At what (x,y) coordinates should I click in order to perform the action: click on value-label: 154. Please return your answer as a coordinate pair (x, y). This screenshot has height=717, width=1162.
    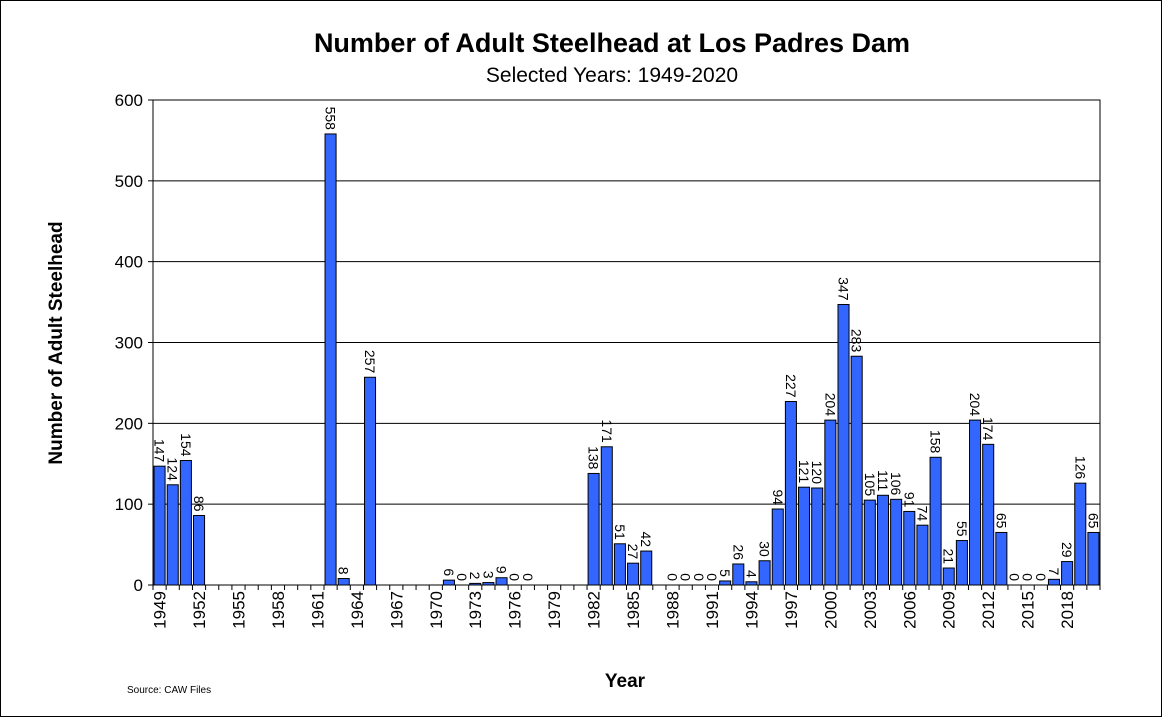
    Looking at the image, I should click on (186, 445).